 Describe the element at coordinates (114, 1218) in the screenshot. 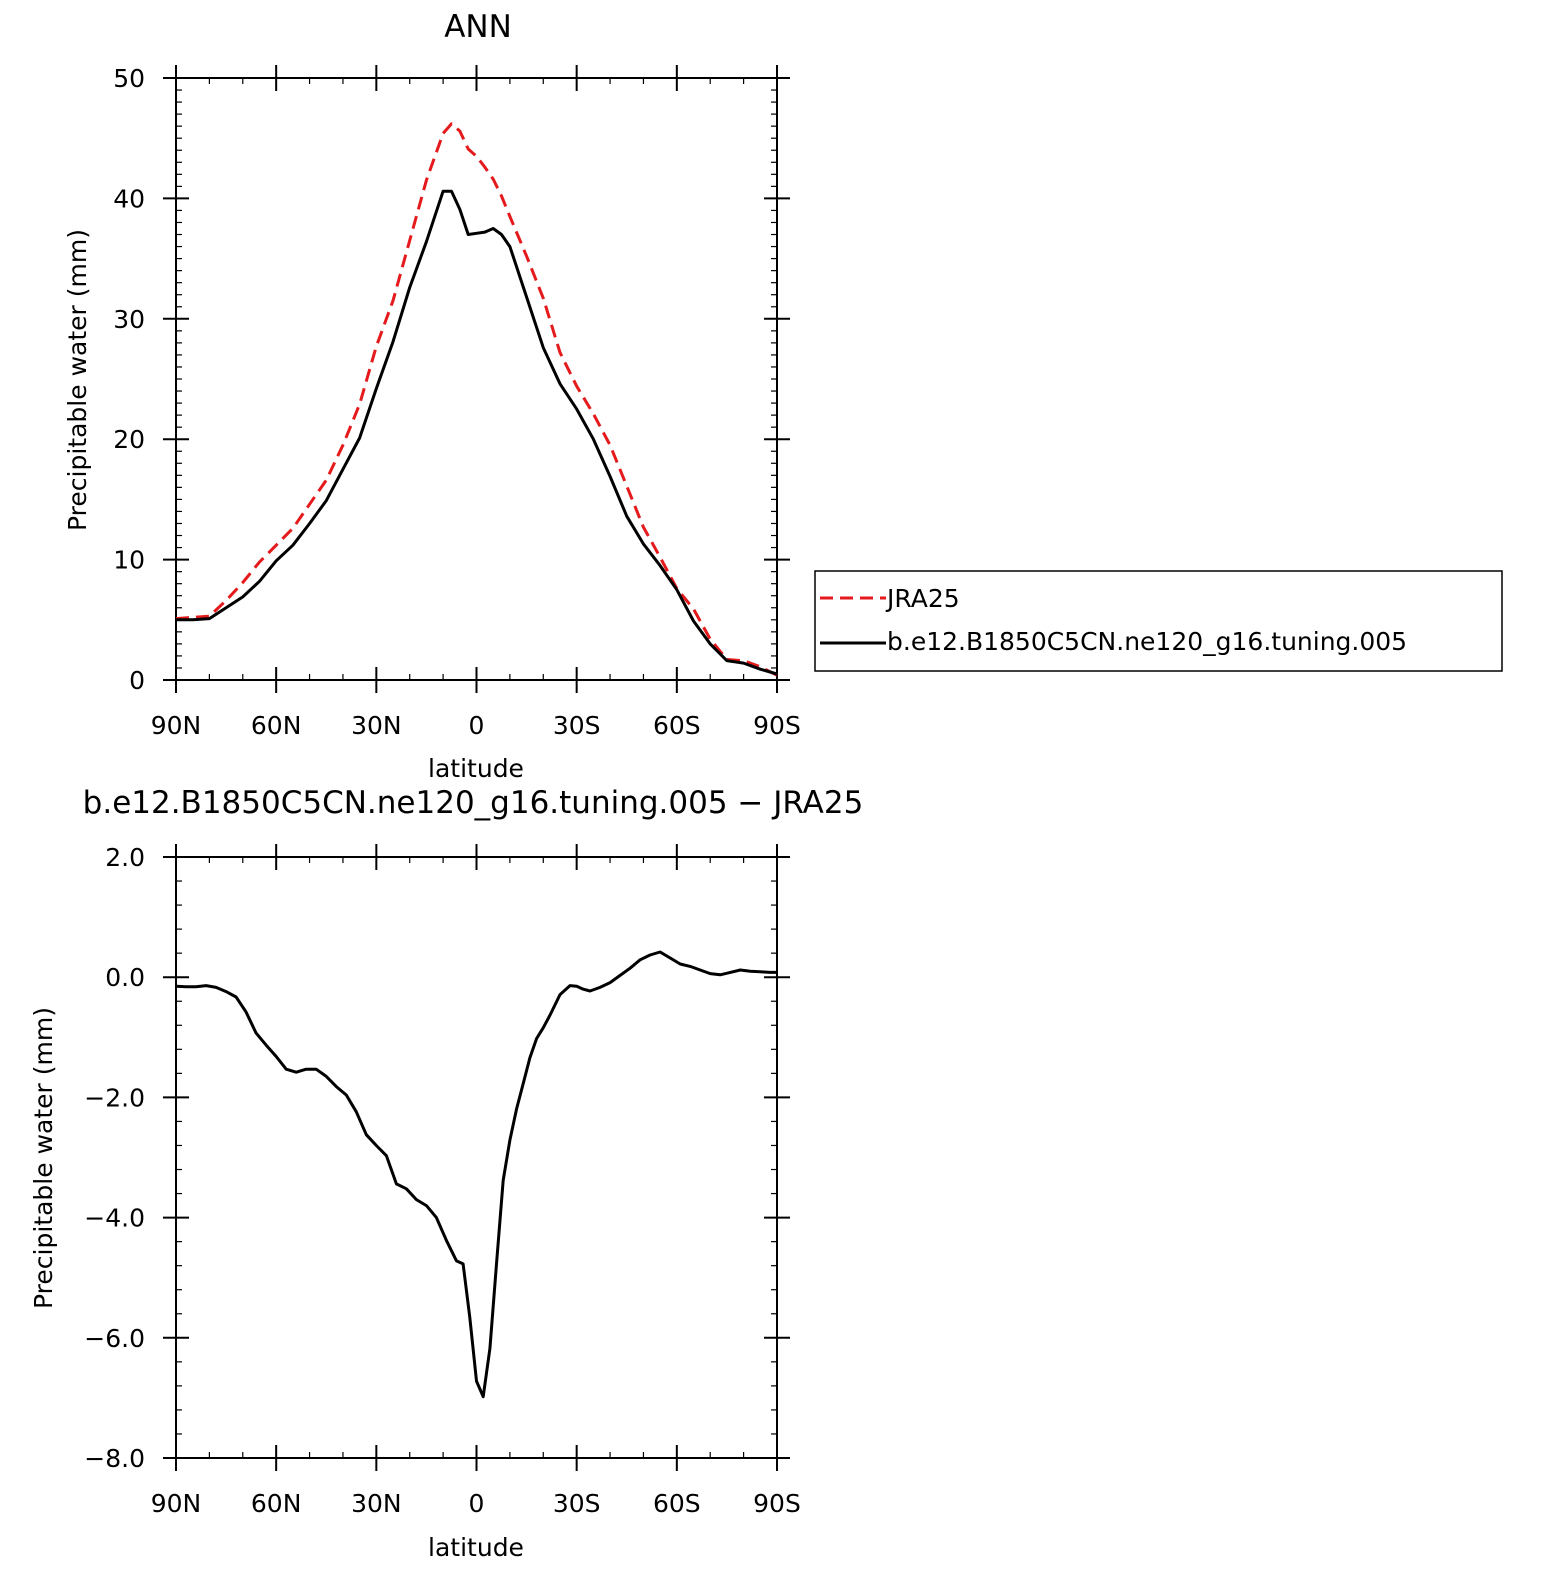

I see `y-tick-label: −4.0` at that location.